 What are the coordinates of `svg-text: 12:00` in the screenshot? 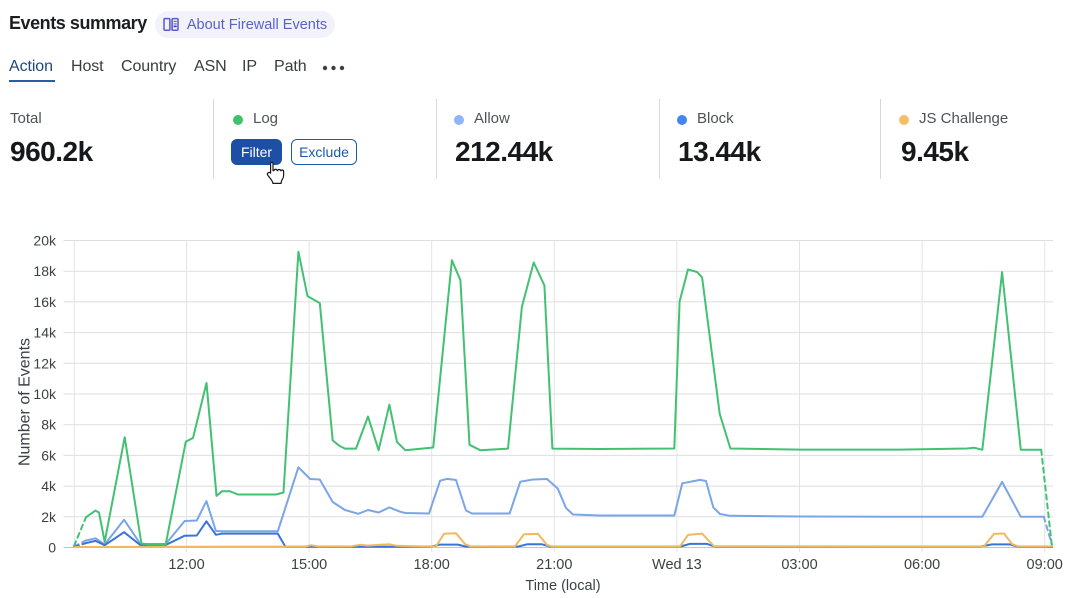 It's located at (186, 565).